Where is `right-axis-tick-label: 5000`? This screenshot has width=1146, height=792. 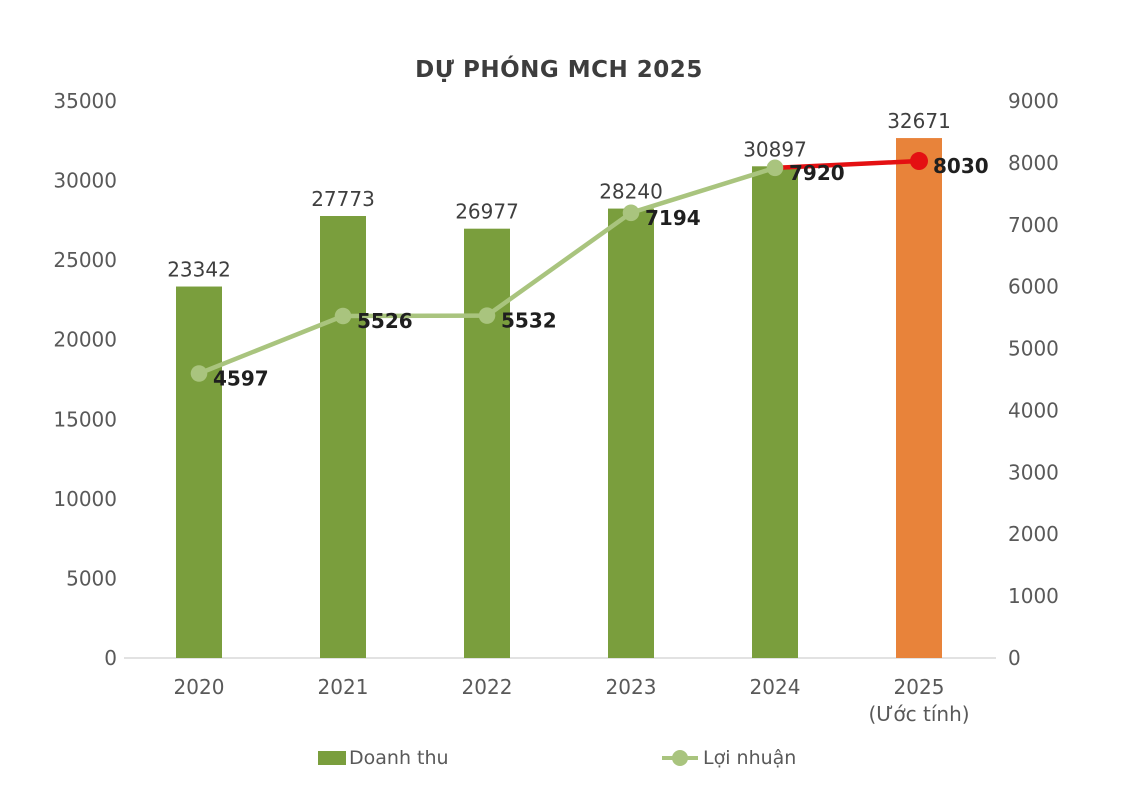 right-axis-tick-label: 5000 is located at coordinates (1033, 349).